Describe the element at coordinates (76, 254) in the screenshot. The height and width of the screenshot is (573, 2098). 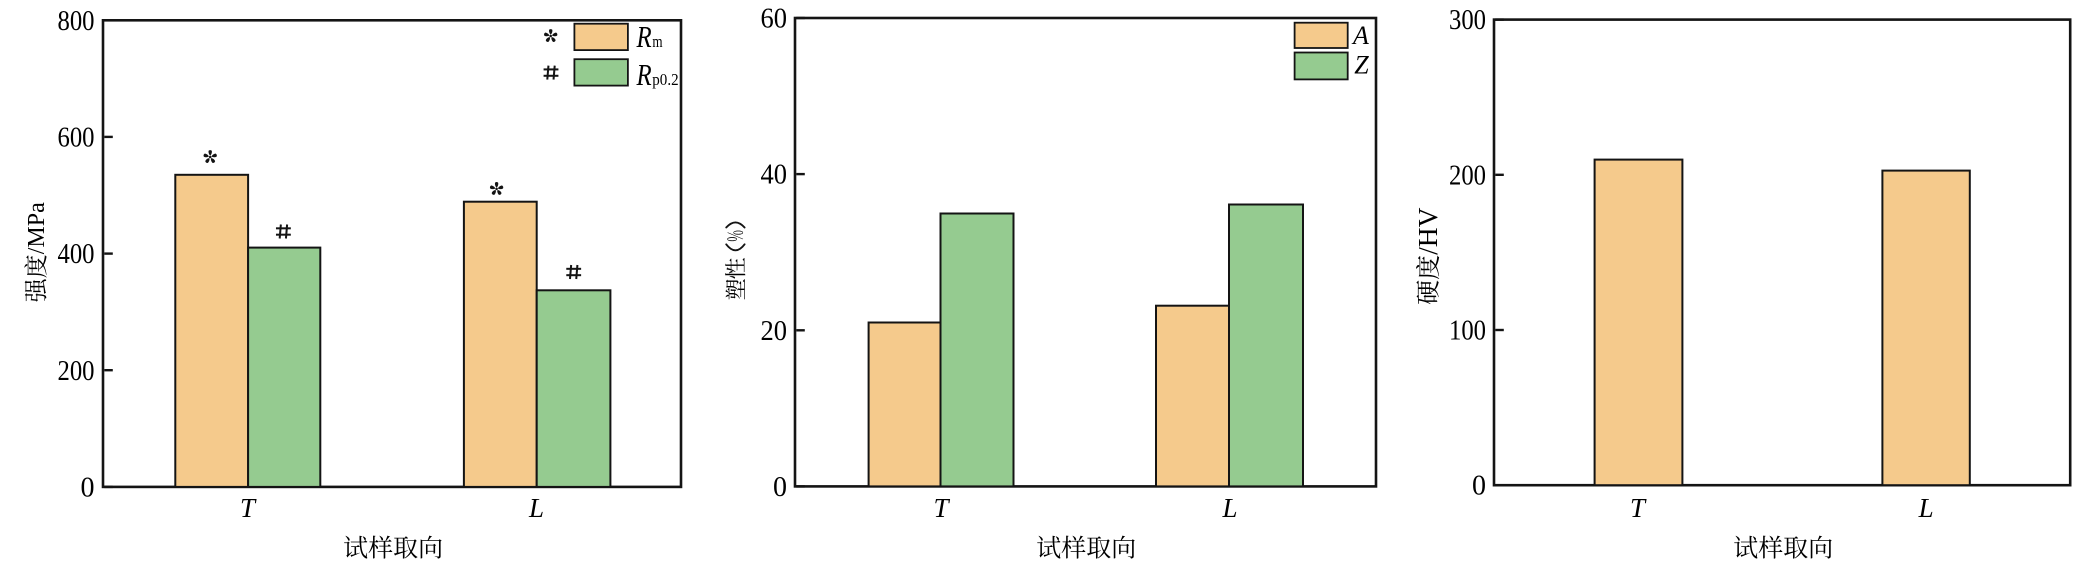
I see `svg-text: 400` at that location.